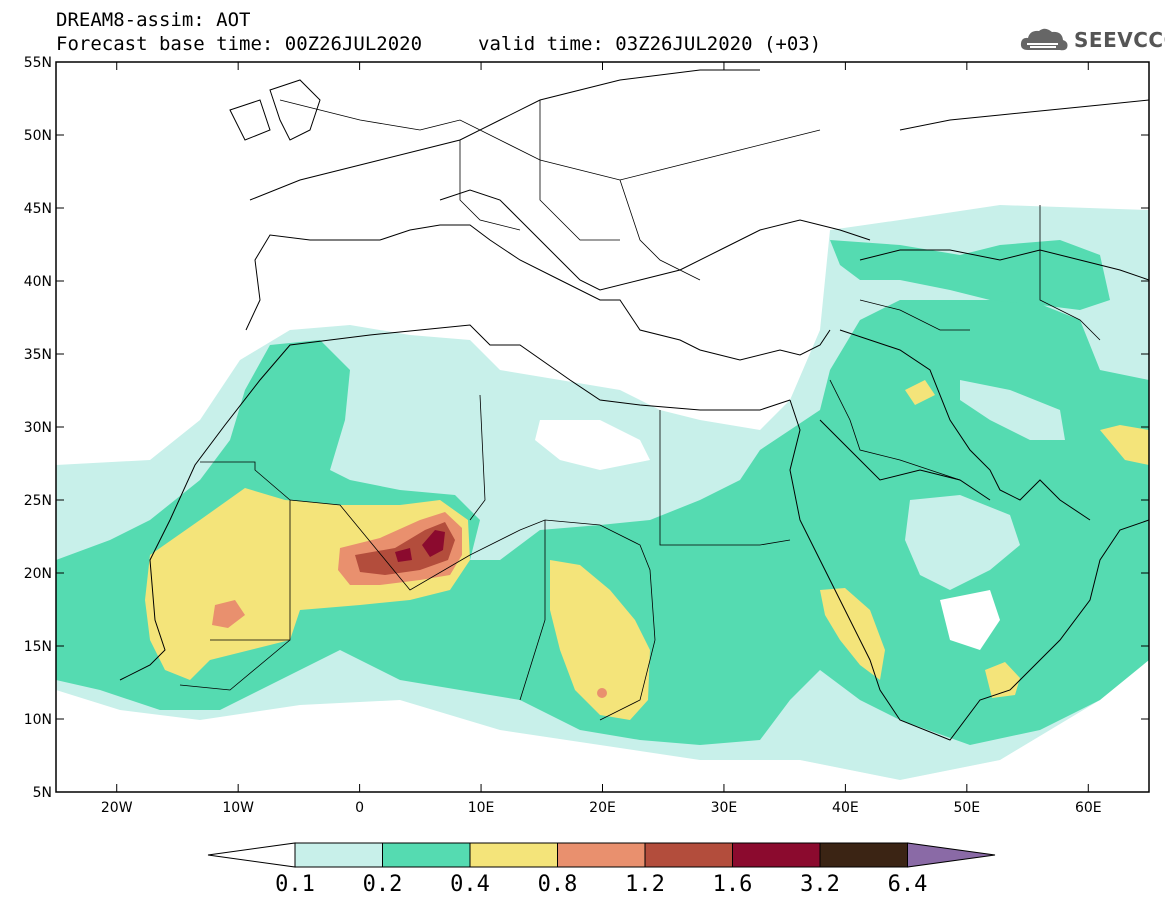  What do you see at coordinates (38, 136) in the screenshot?
I see `lat-tick-label: 50N` at bounding box center [38, 136].